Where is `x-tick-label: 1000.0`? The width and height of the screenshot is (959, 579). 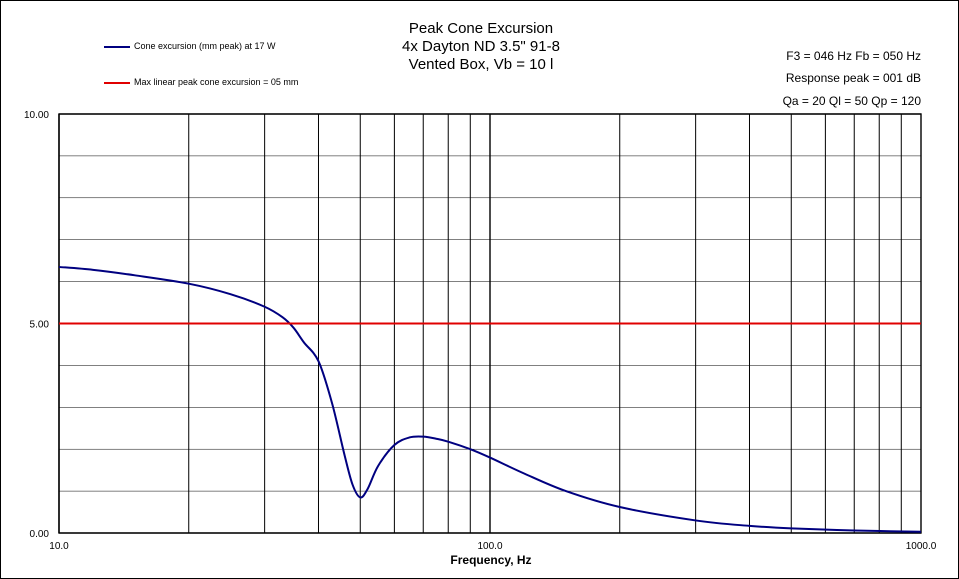
x-tick-label: 1000.0 is located at coordinates (921, 546).